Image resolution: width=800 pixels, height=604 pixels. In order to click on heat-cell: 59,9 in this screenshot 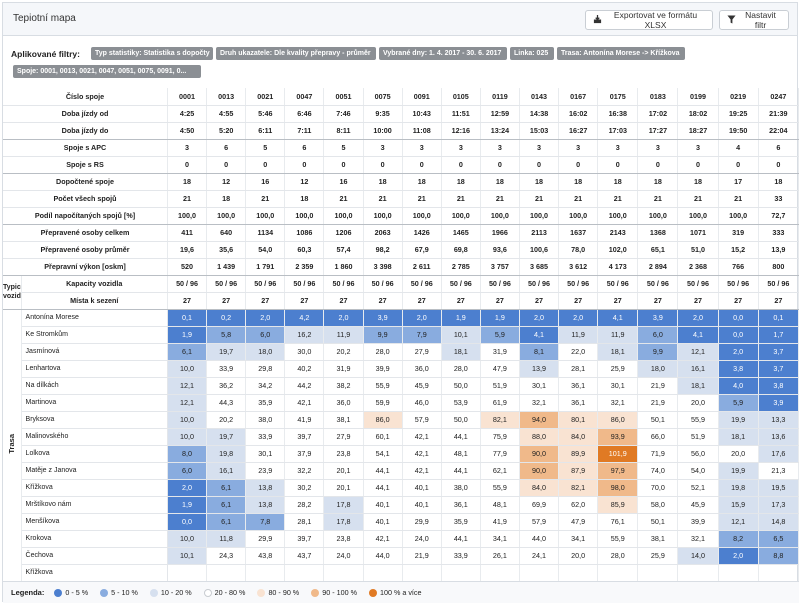, I will do `click(383, 403)`.